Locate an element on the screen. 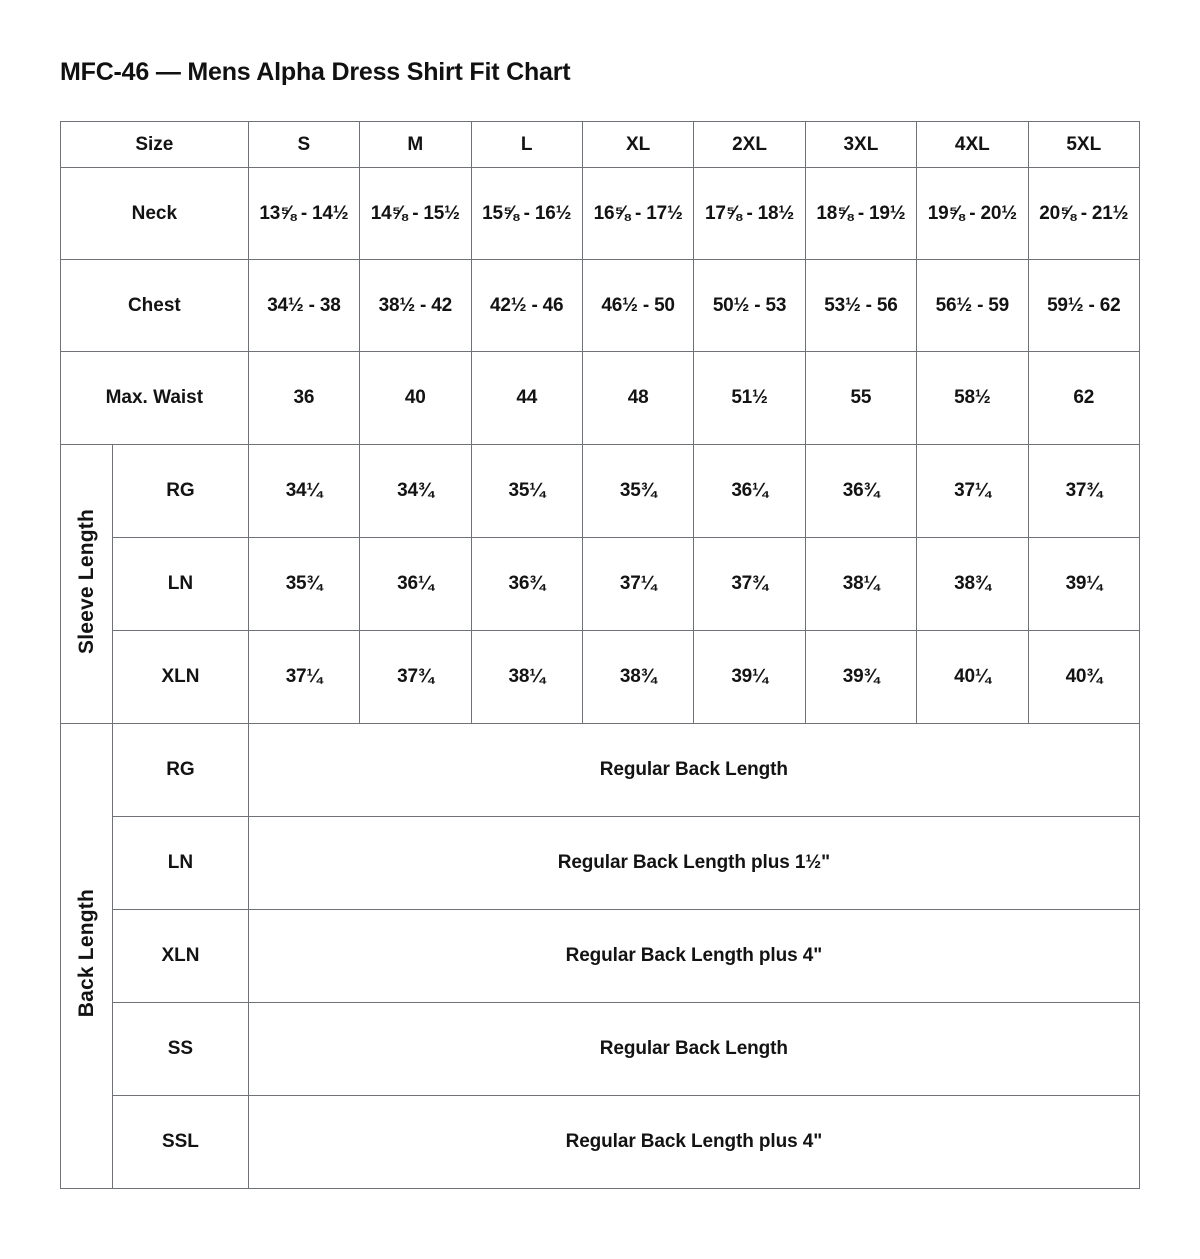 This screenshot has height=1259, width=1200. sleeve-ln-value-3xl: 38¼ is located at coordinates (861, 584).